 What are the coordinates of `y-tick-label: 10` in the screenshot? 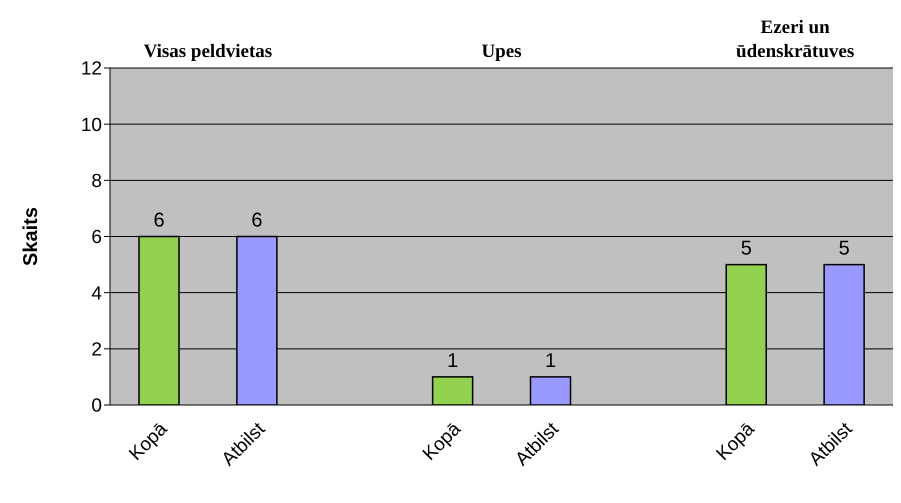 It's located at (91, 125).